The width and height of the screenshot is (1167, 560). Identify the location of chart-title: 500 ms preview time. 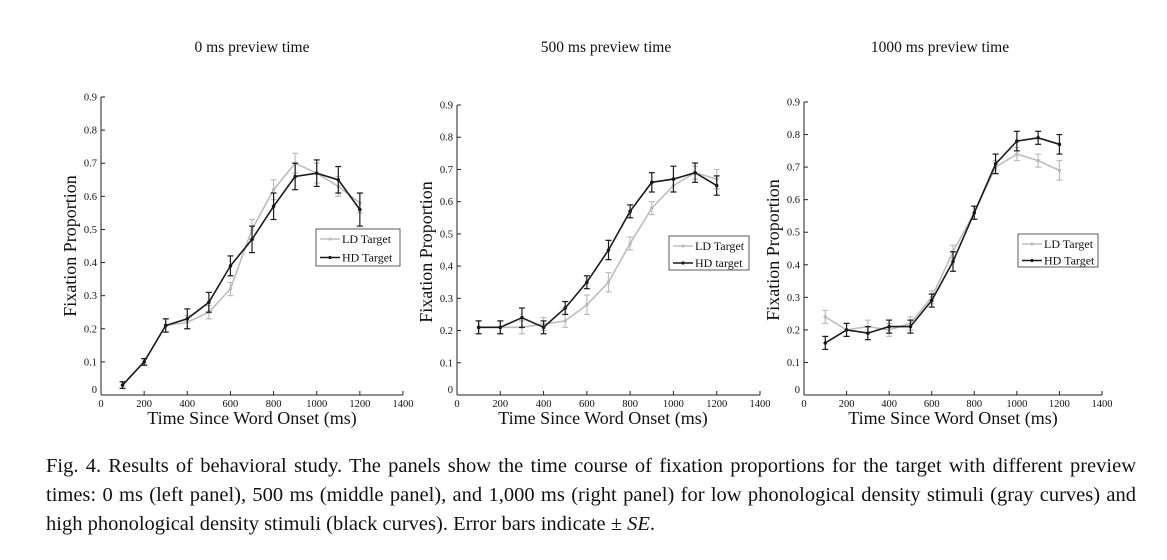
(606, 47).